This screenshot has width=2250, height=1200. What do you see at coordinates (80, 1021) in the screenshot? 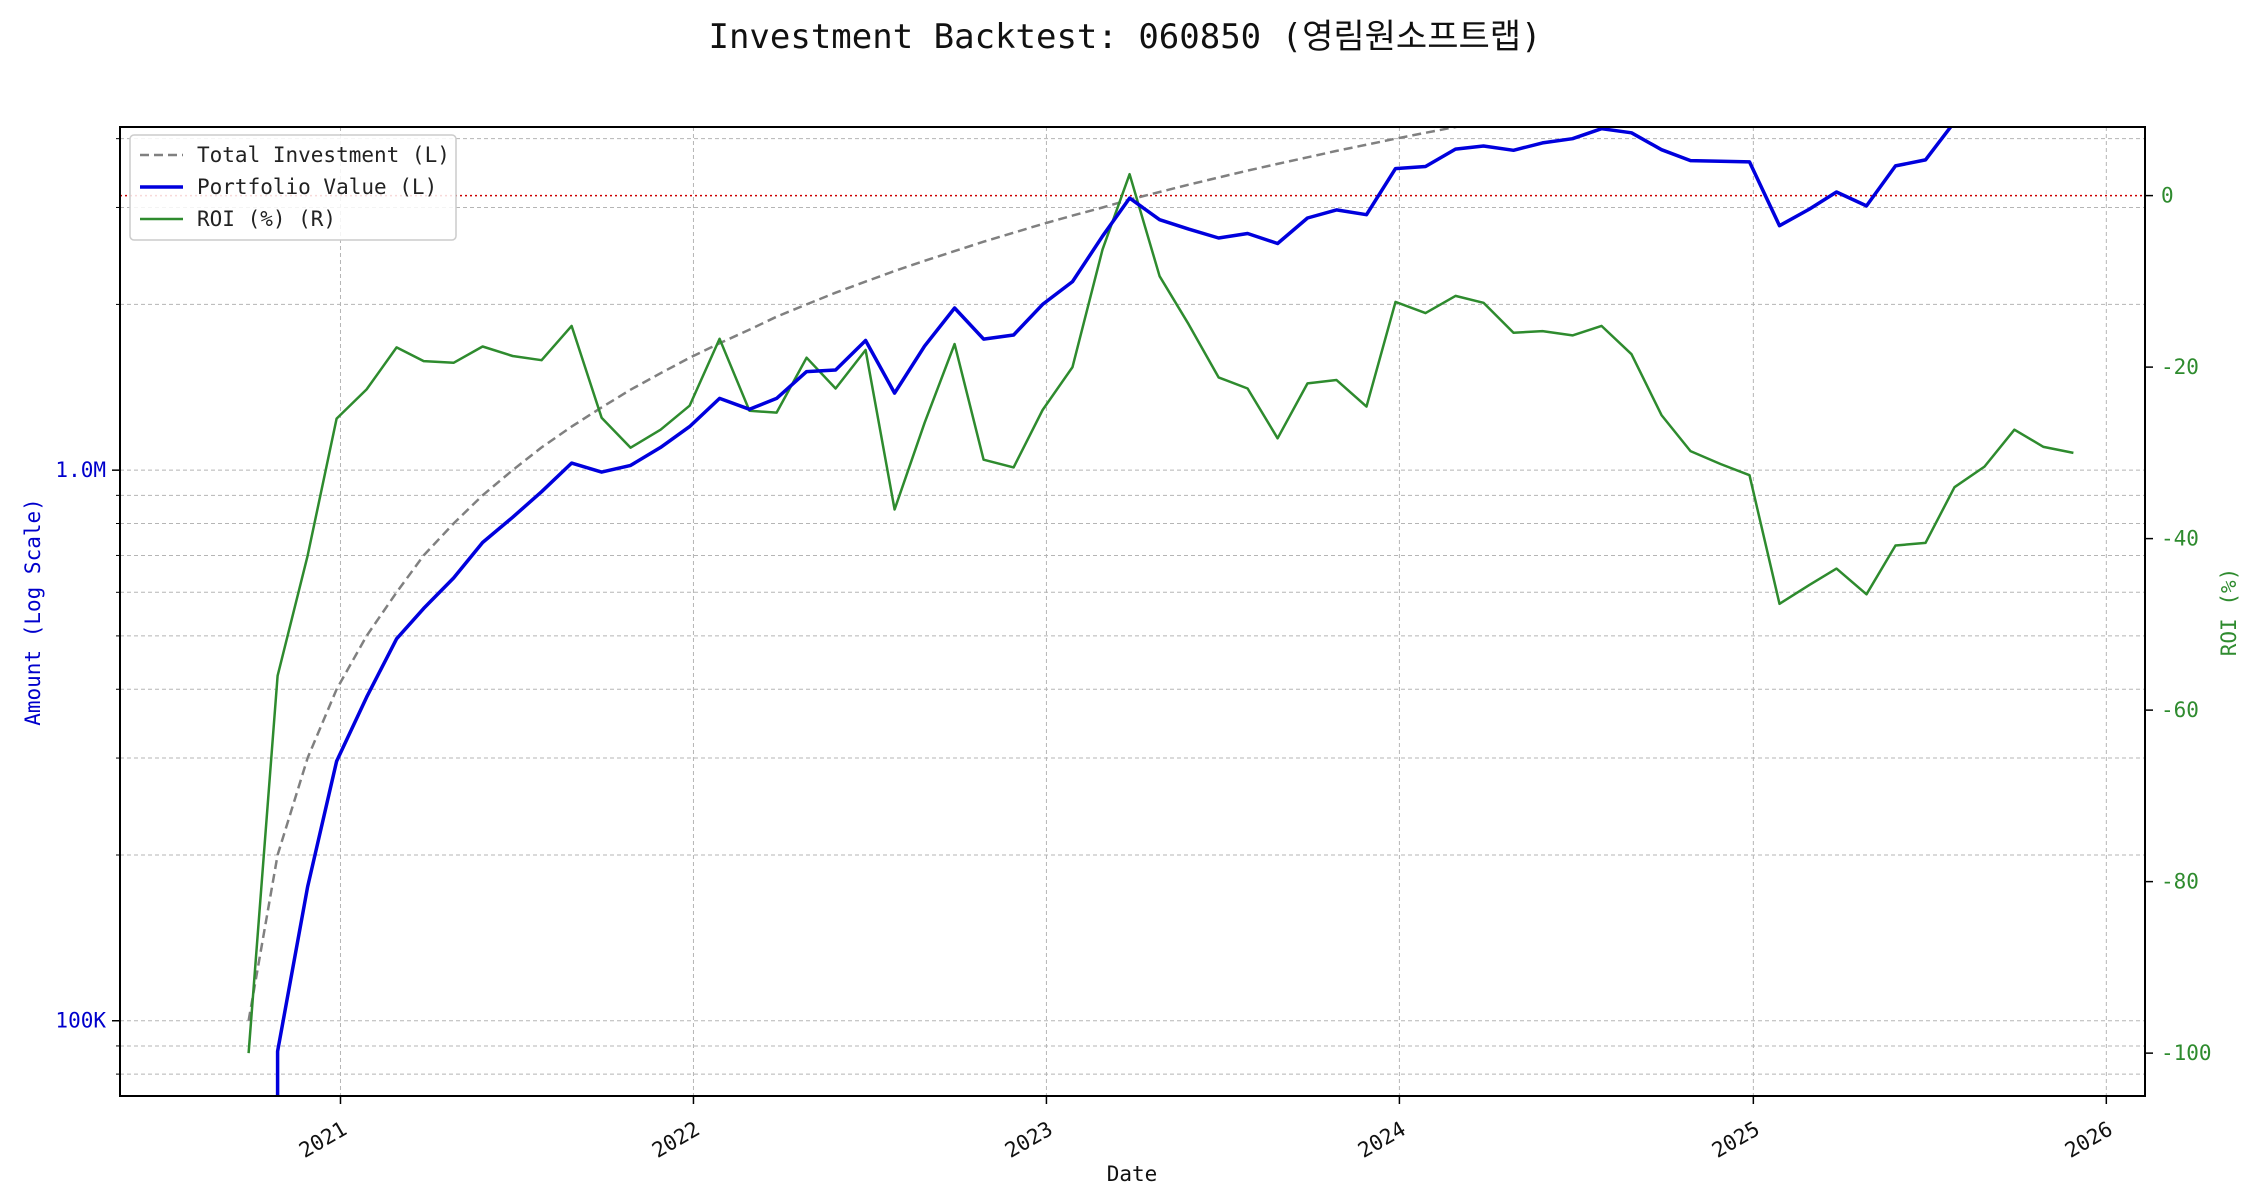
I see `left-y-tick-label: 100K` at bounding box center [80, 1021].